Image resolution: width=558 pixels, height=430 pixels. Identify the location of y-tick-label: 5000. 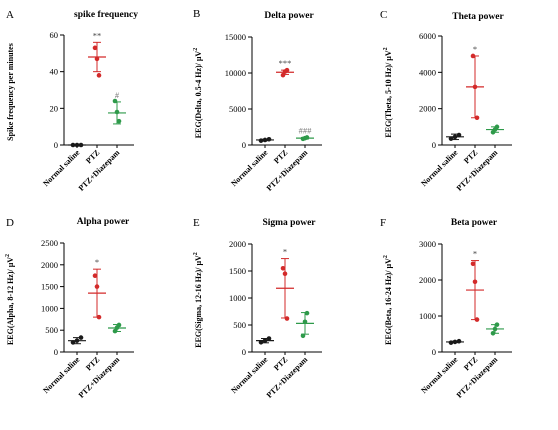
(237, 109).